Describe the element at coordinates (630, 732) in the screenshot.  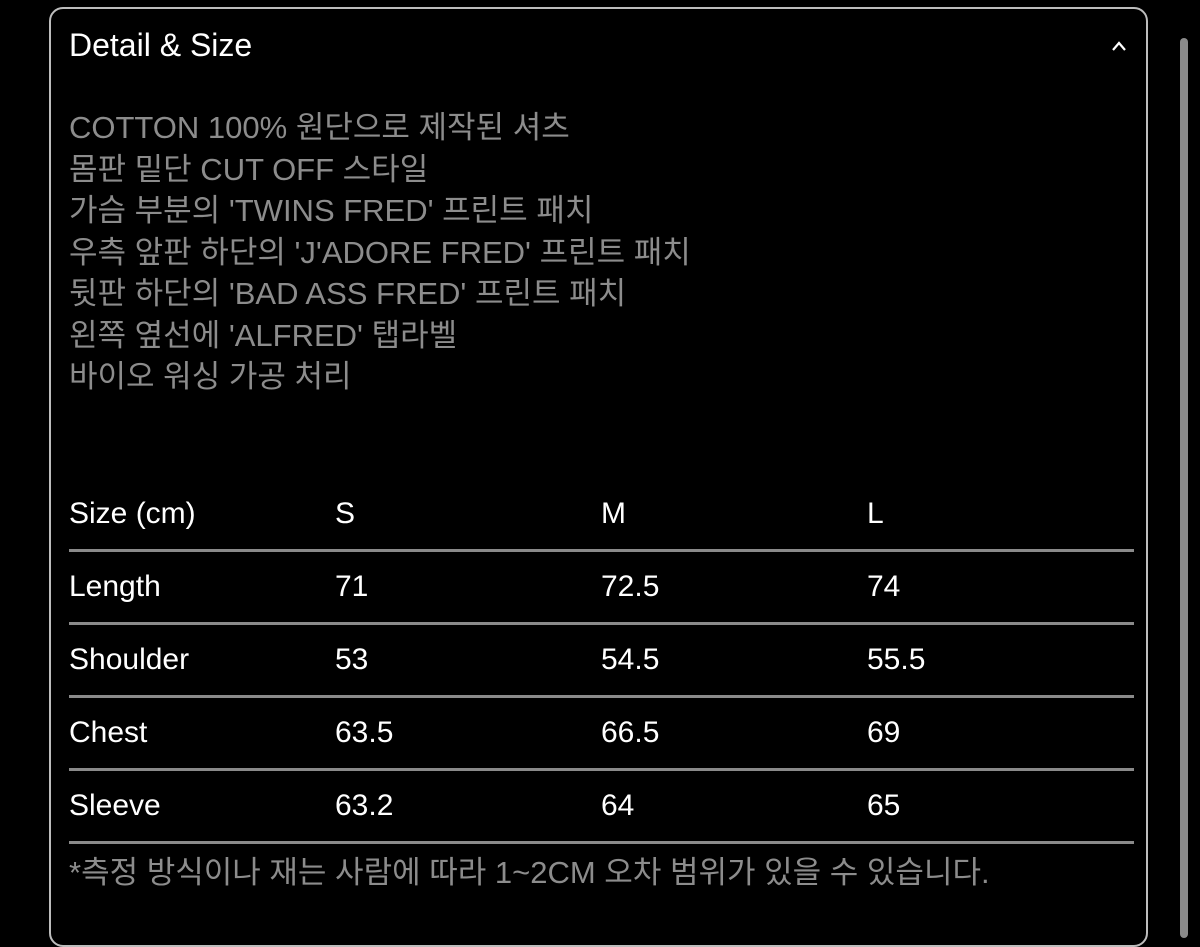
I see `cell: 66.5` at that location.